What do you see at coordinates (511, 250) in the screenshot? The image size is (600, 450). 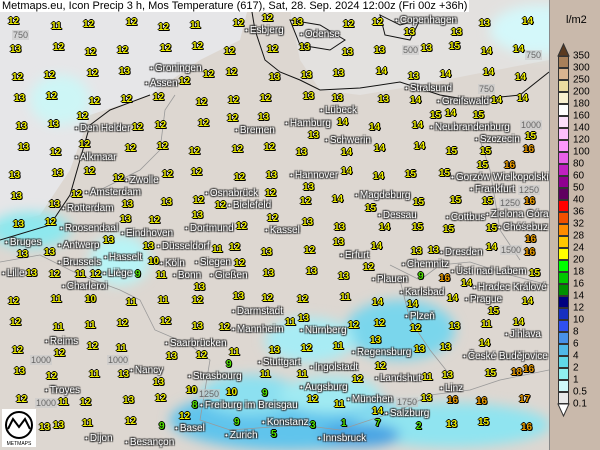 I see `isobar-label: 1500` at bounding box center [511, 250].